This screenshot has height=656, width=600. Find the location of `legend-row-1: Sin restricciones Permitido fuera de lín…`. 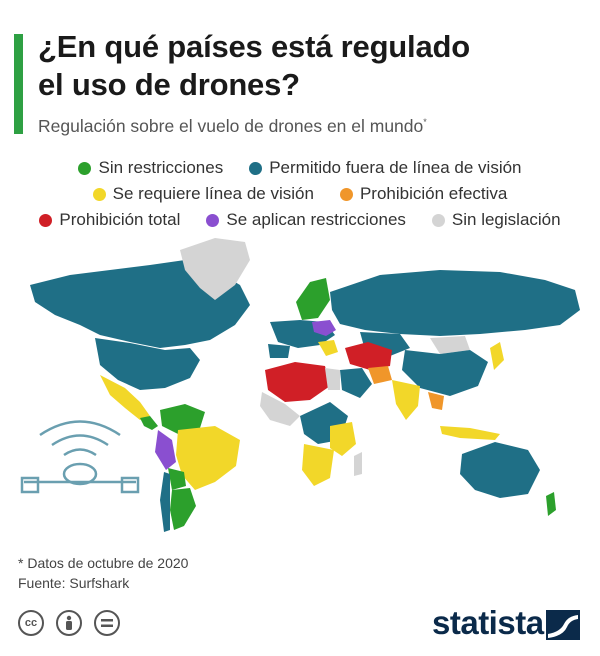

legend-row-1: Sin restricciones Permitido fuera de lín… is located at coordinates (300, 168).